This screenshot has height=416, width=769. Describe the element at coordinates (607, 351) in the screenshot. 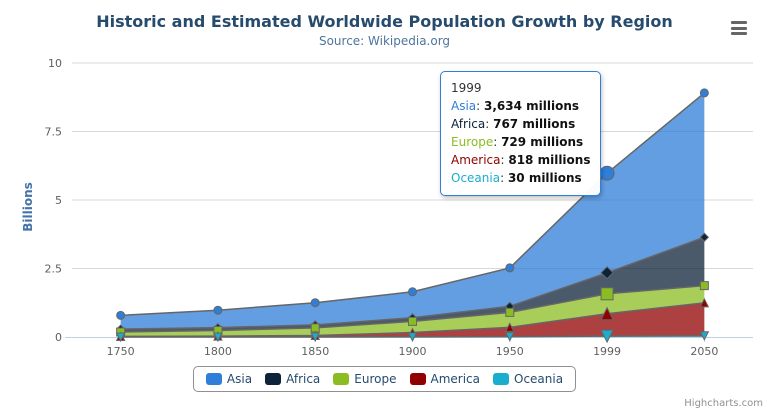

I see `x-axis-label: 1999` at that location.